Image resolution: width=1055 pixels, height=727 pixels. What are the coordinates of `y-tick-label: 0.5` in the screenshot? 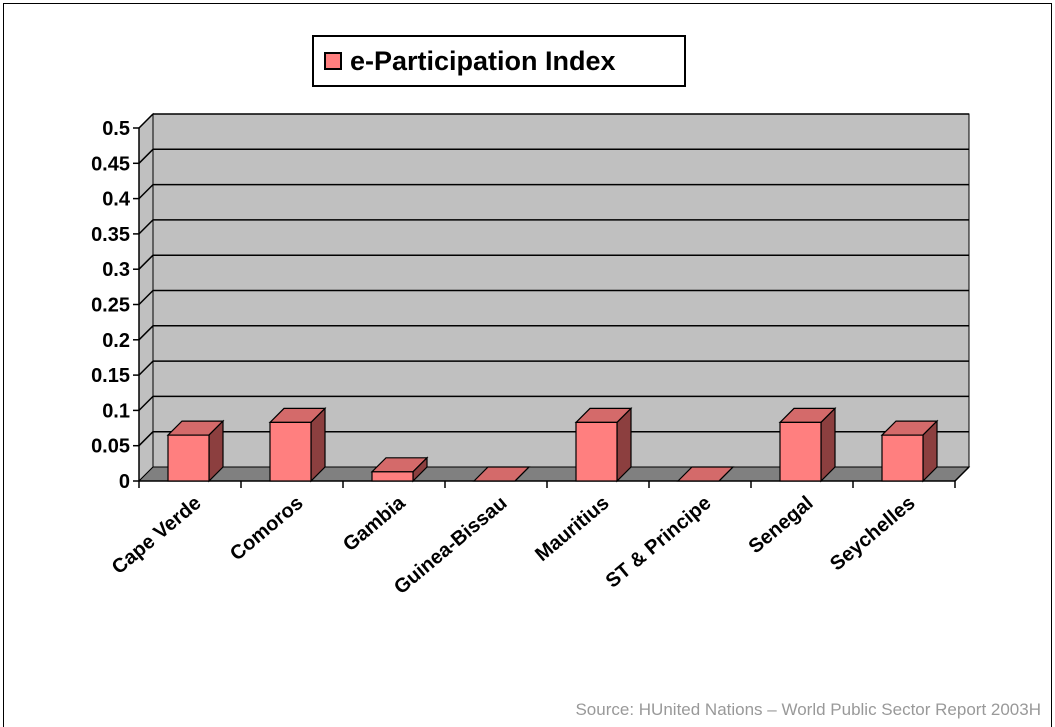 It's located at (116, 129).